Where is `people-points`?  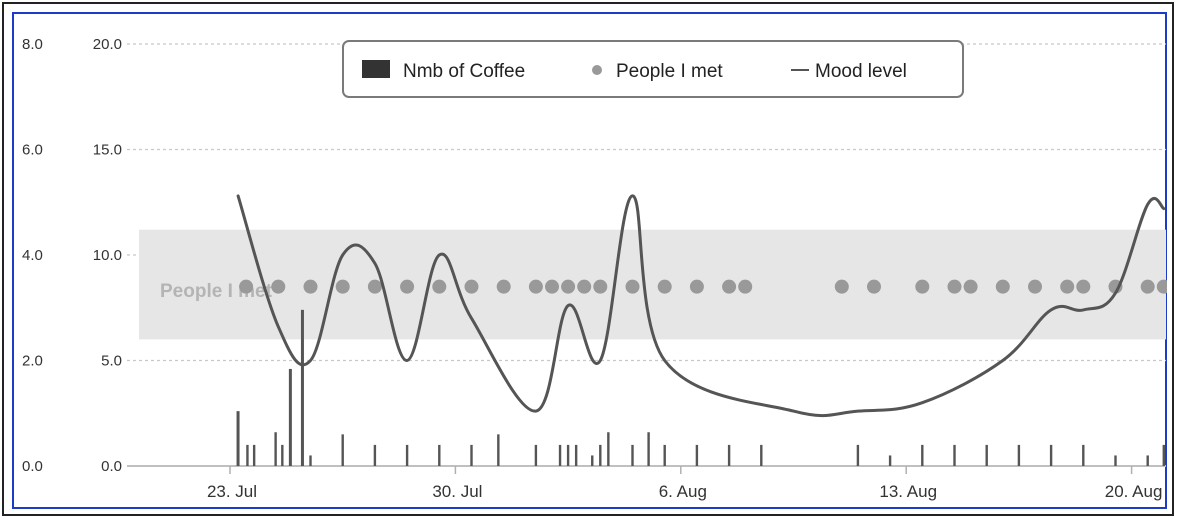
people-points is located at coordinates (703, 286).